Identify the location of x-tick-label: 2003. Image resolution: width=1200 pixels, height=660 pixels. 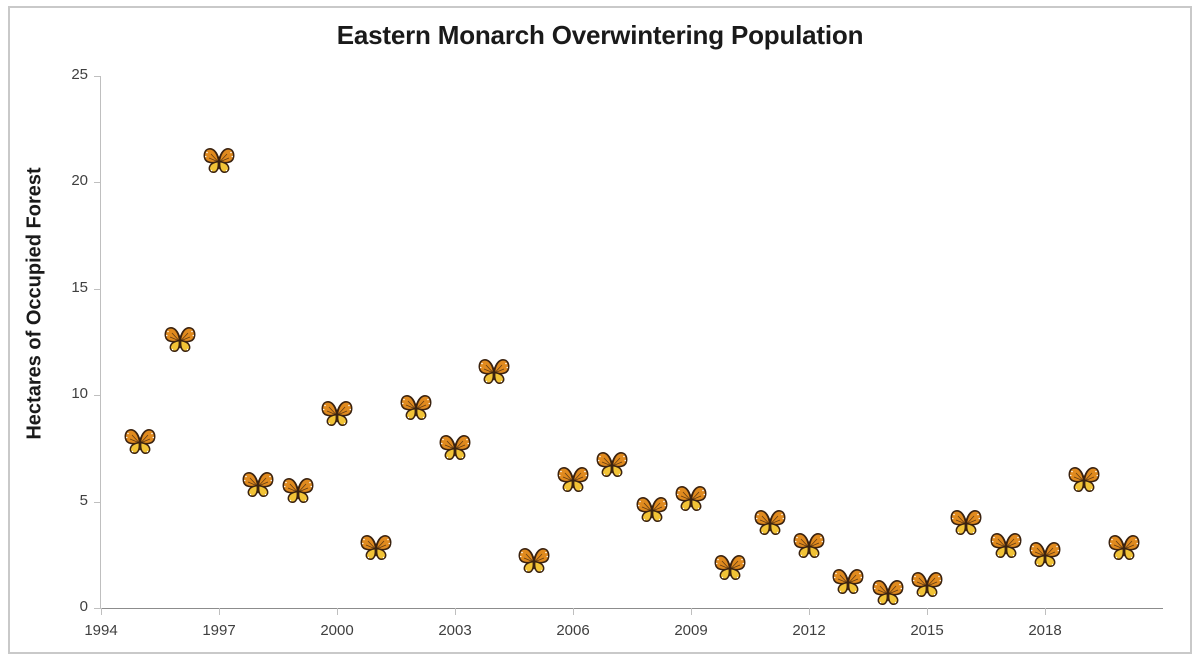
(455, 630).